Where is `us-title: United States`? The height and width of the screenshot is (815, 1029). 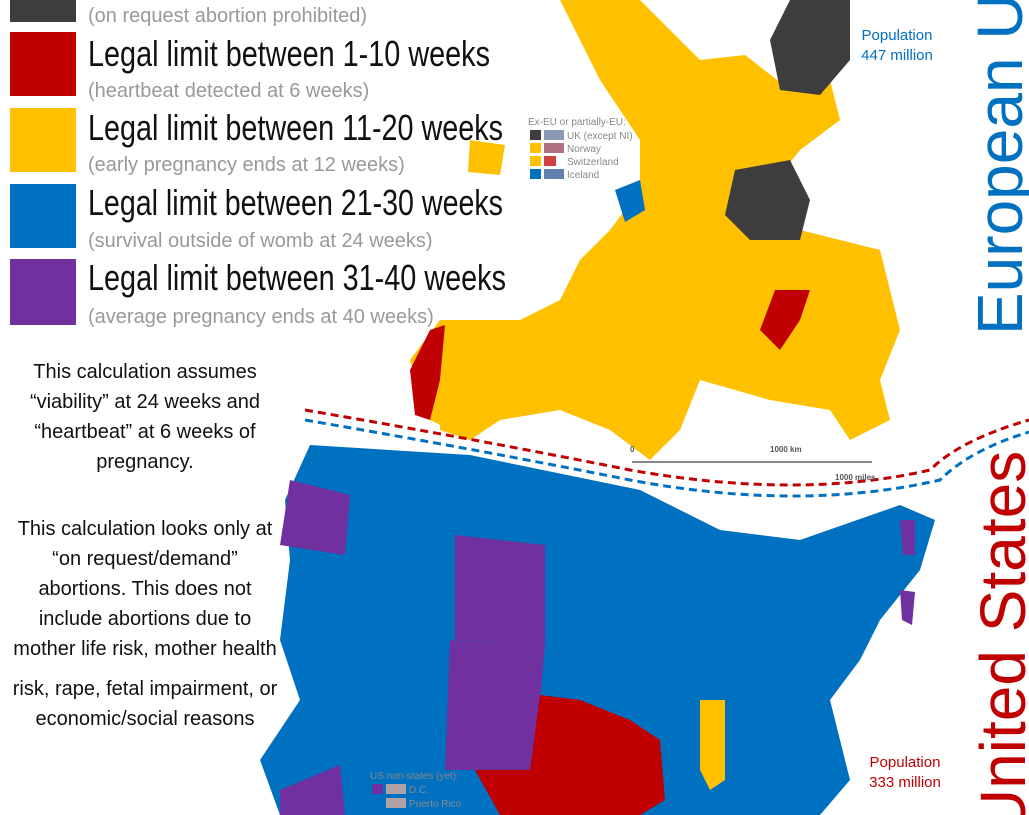 us-title: United States is located at coordinates (998, 633).